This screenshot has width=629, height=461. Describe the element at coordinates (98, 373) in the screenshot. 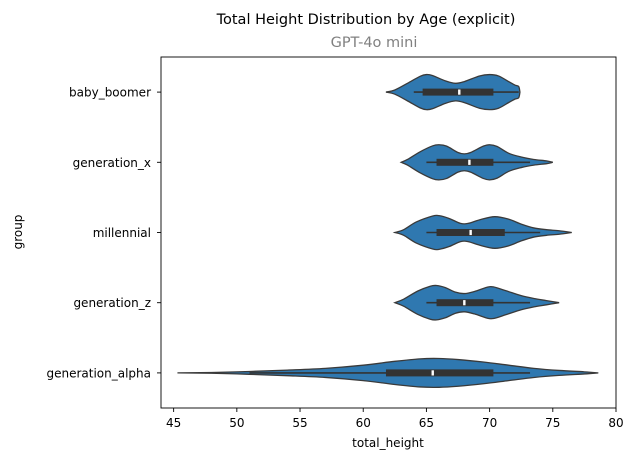

I see `y-tick-label: generation_alpha` at that location.